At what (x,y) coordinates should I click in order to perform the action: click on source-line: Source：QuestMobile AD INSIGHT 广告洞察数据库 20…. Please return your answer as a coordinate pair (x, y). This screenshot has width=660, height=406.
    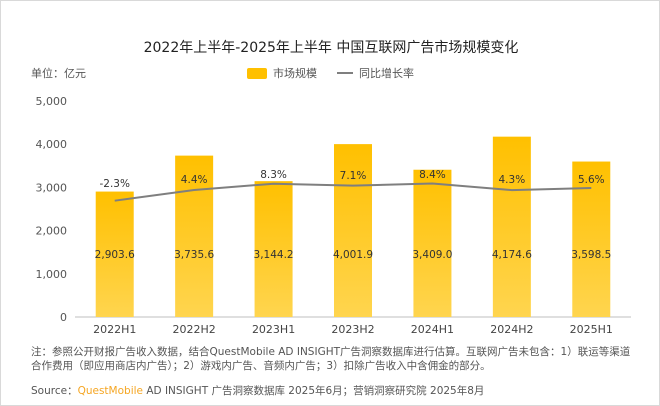
    Looking at the image, I should click on (257, 390).